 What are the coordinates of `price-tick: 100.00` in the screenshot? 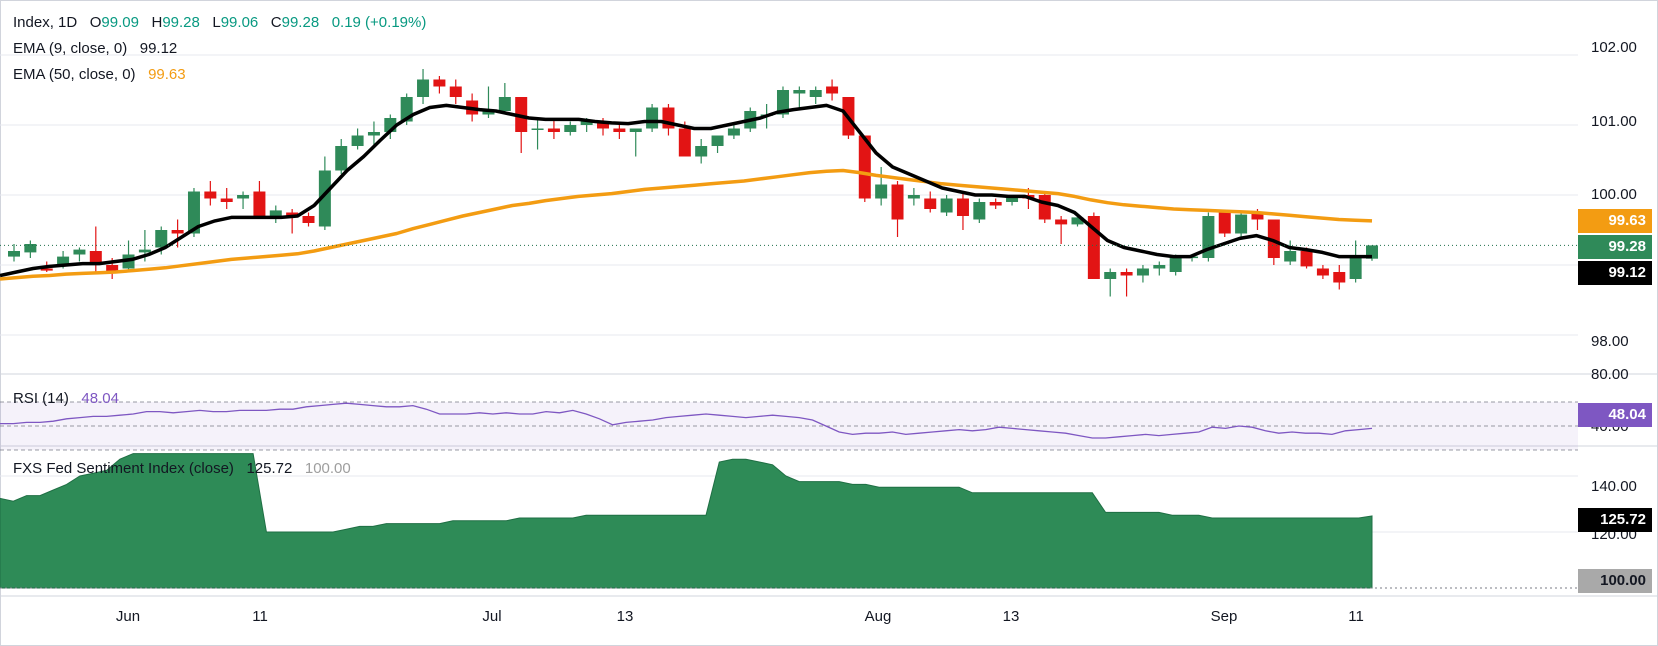 It's located at (1614, 194).